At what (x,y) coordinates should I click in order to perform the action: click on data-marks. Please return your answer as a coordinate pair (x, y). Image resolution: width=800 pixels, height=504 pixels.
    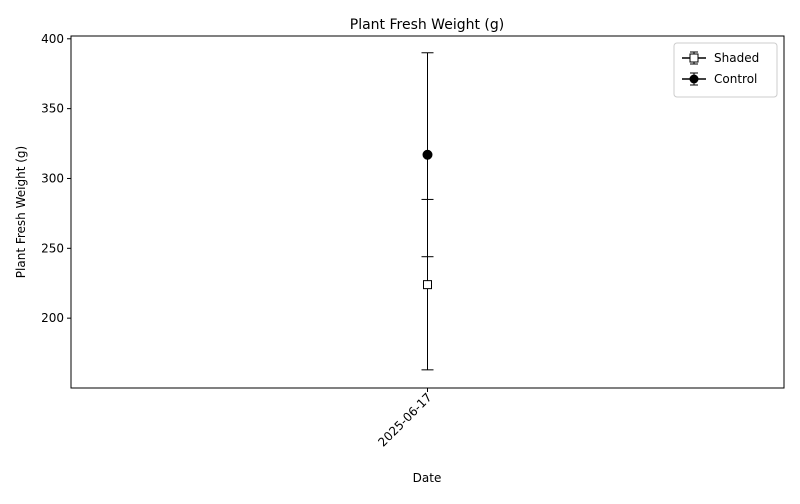
    Looking at the image, I should click on (427, 211).